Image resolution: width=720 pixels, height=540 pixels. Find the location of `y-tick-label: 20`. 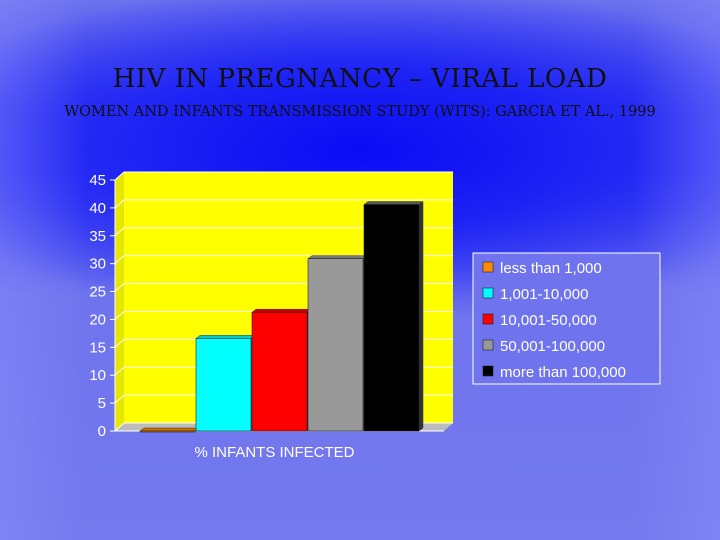

y-tick-label: 20 is located at coordinates (97, 319).